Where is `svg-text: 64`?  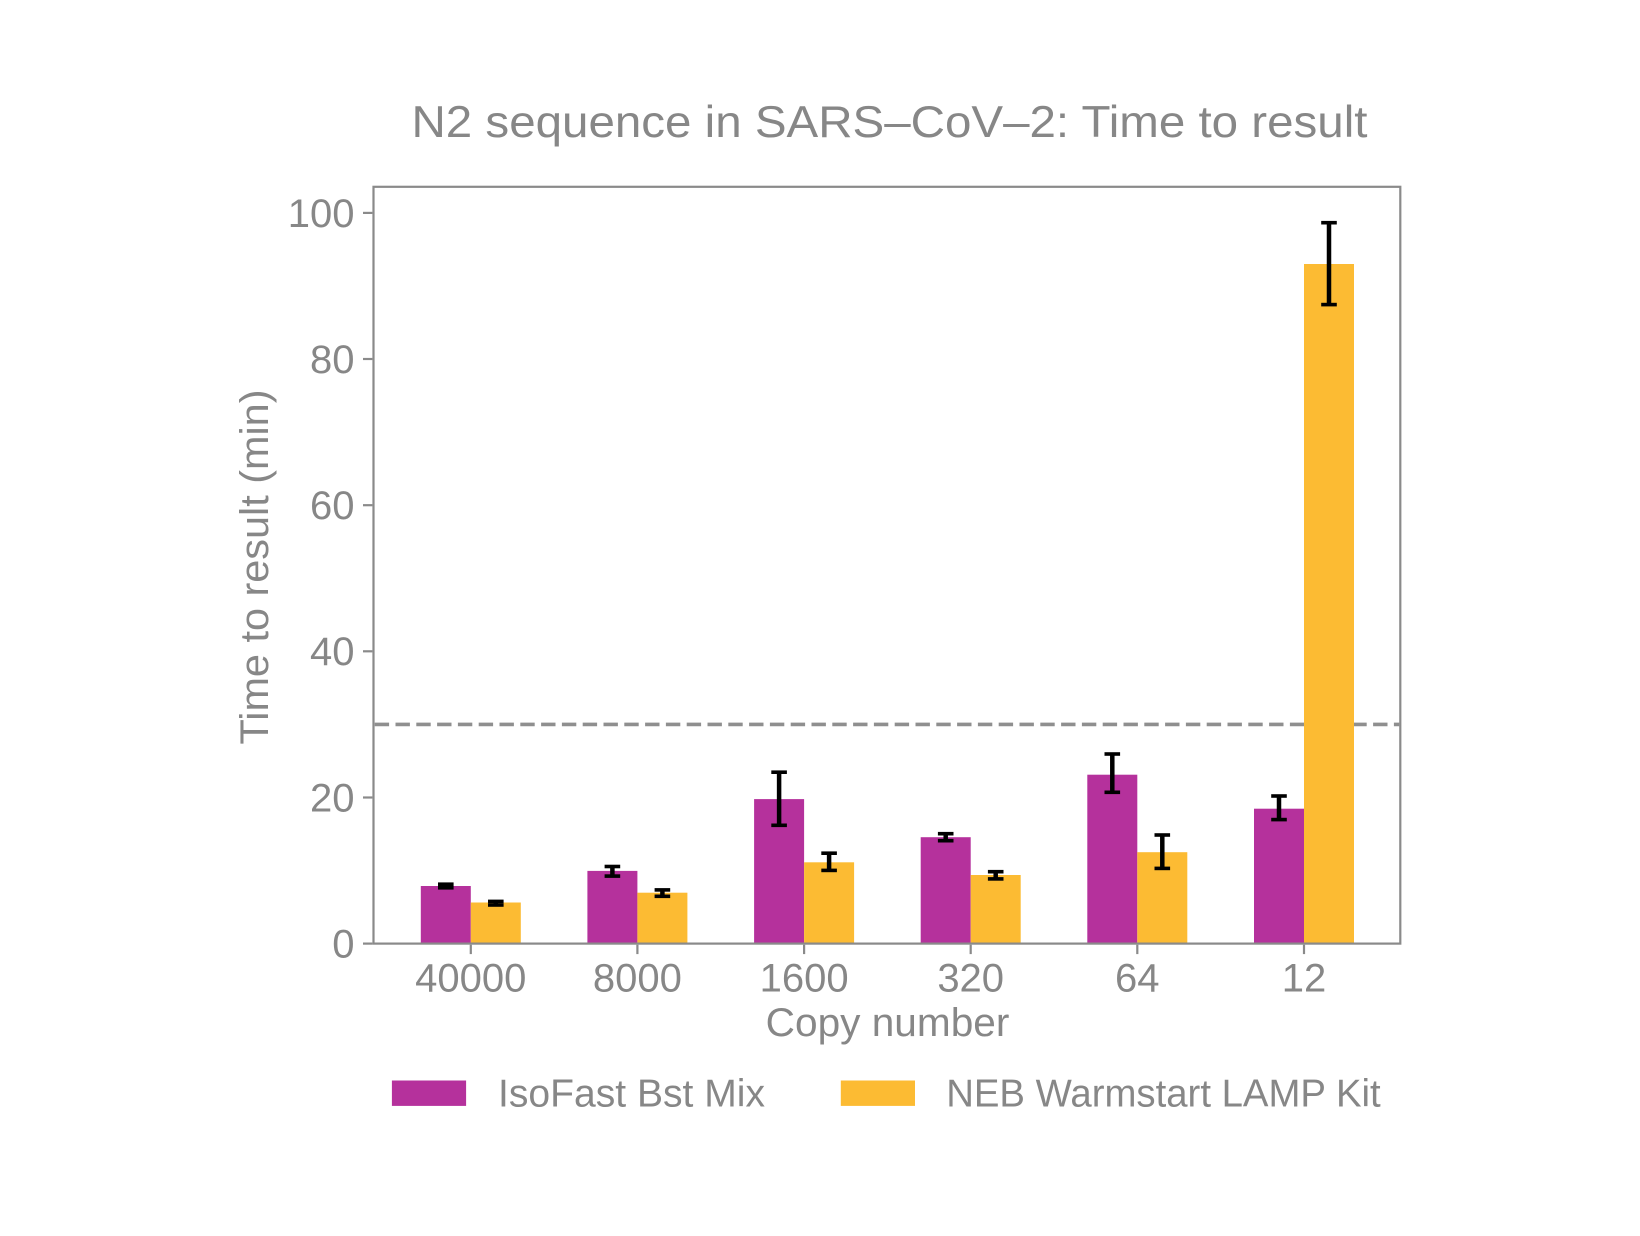
svg-text: 64 is located at coordinates (1137, 978).